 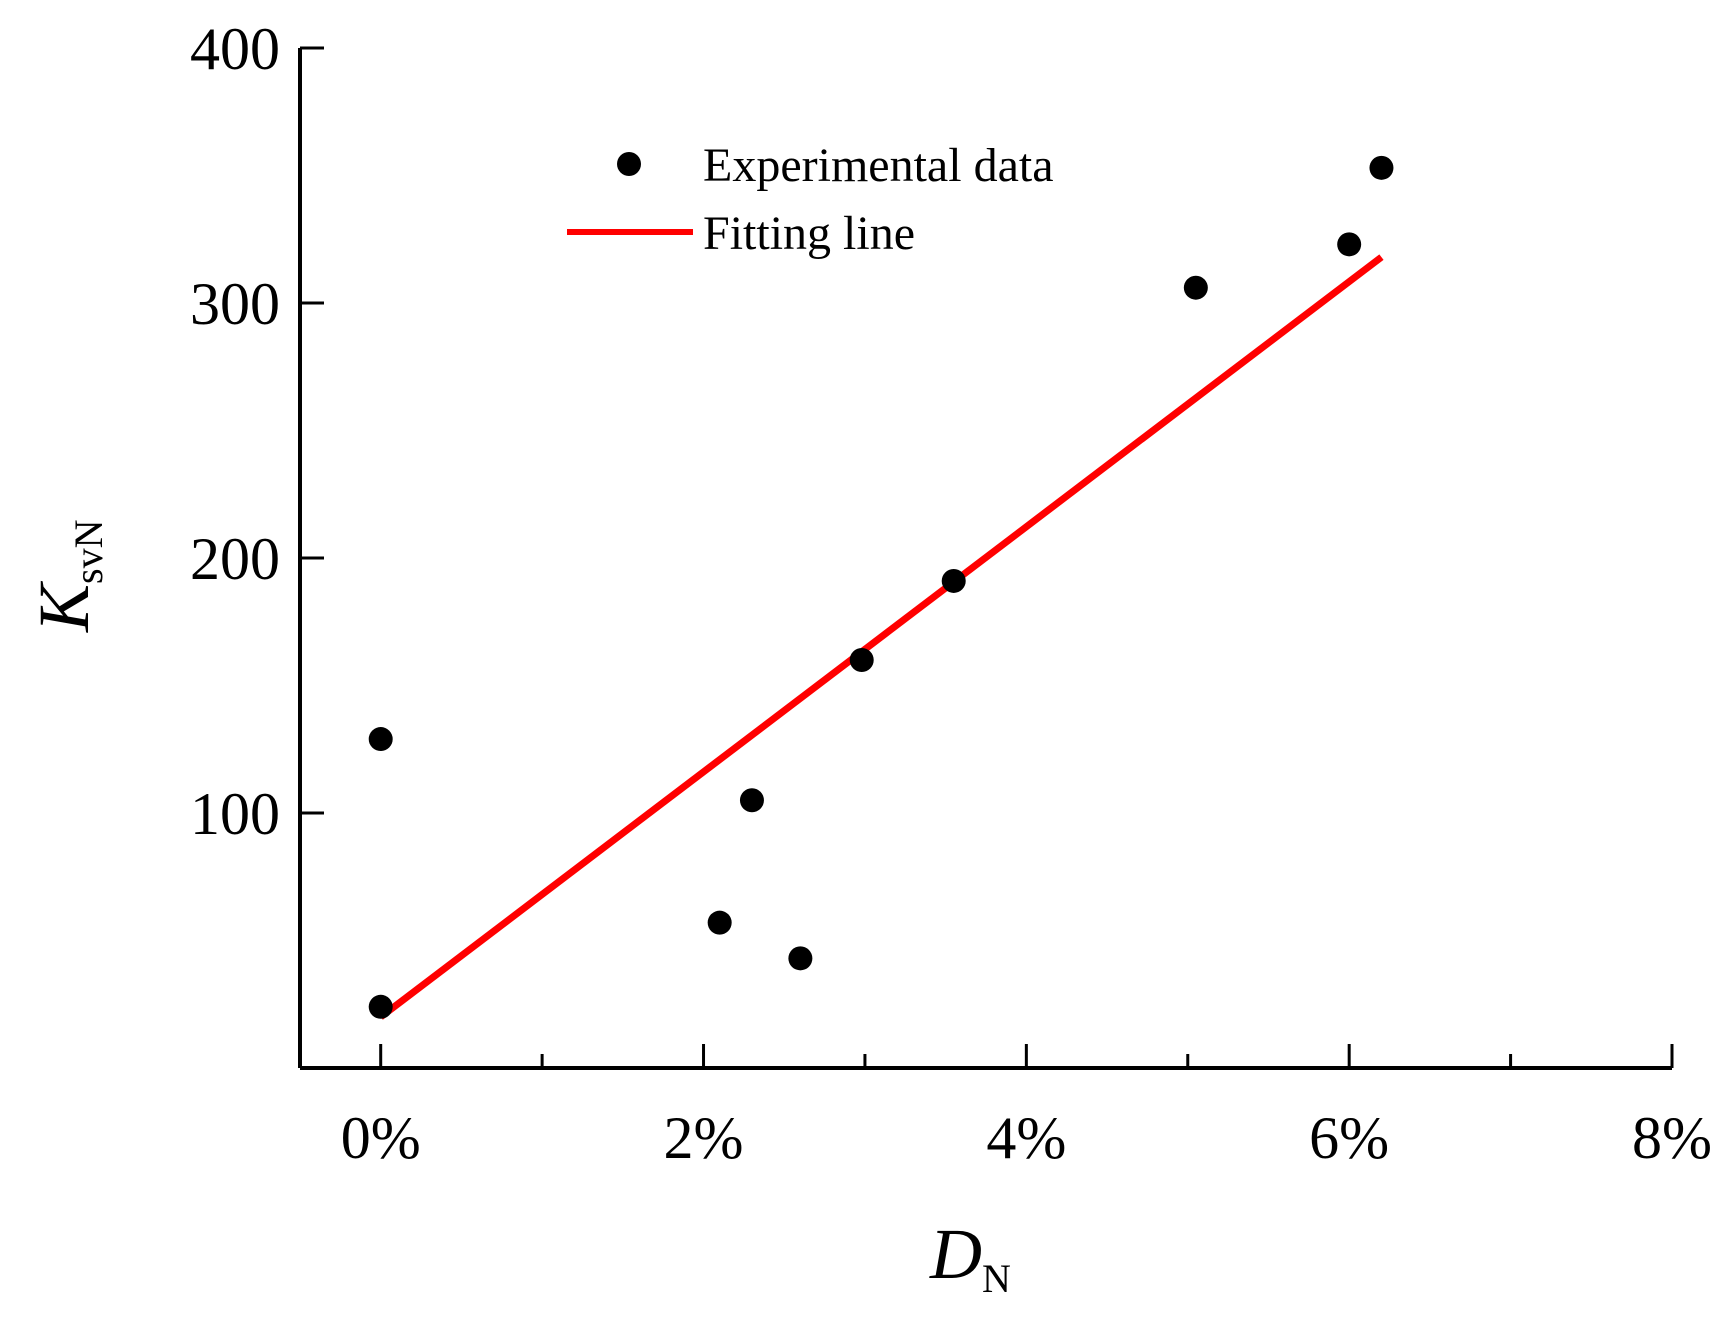 I want to click on x-tick-label: 0%, so click(x=381, y=1138).